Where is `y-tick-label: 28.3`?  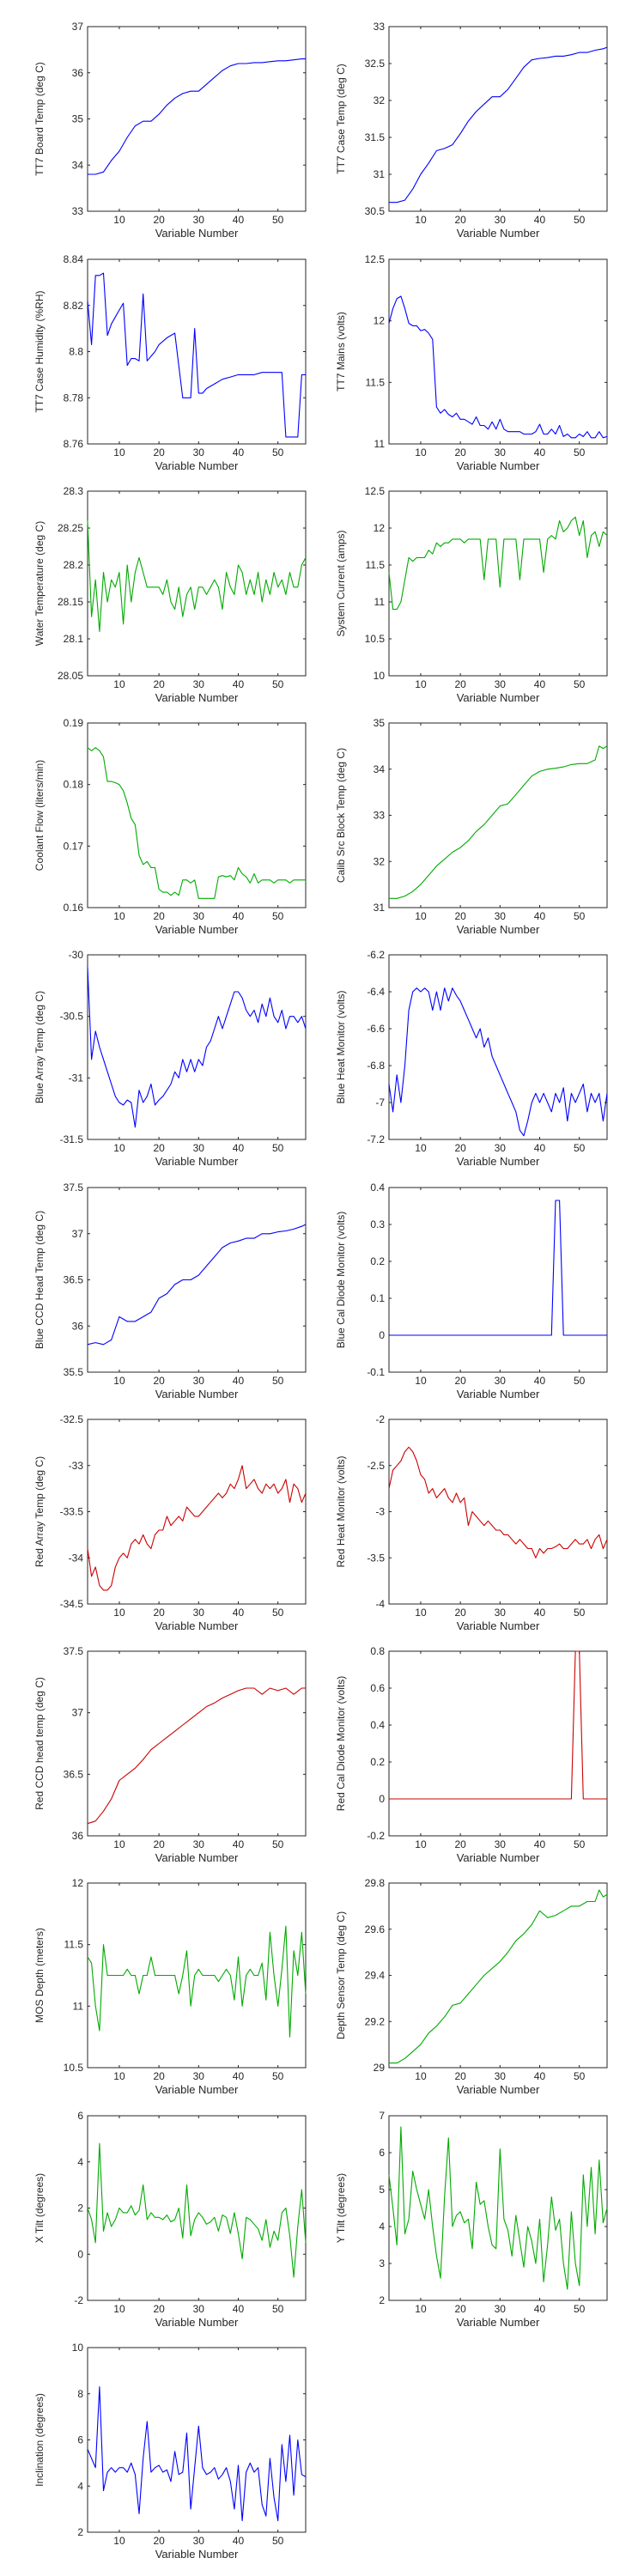 y-tick-label: 28.3 is located at coordinates (74, 491).